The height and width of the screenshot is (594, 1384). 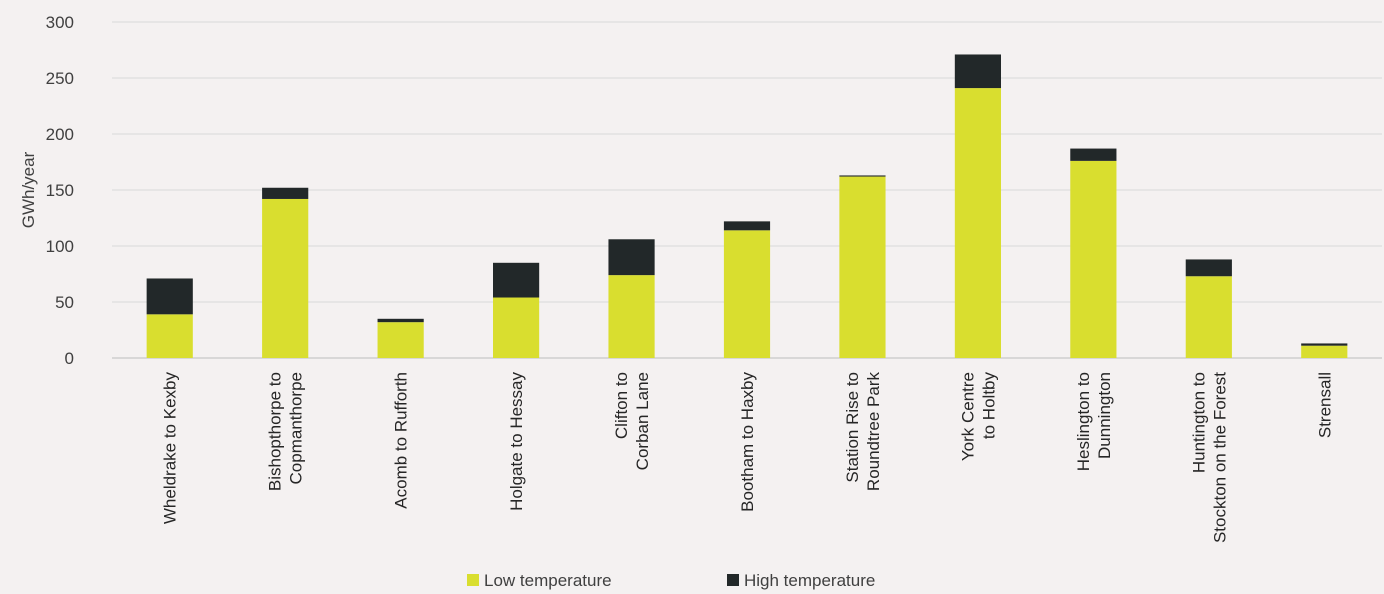 What do you see at coordinates (988, 406) in the screenshot?
I see `x-category-label-line: to Holtby` at bounding box center [988, 406].